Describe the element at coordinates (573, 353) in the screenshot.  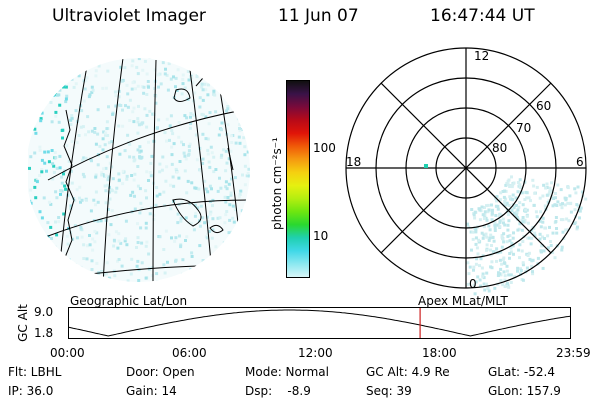
I see `xtick-2359: 23:59` at that location.